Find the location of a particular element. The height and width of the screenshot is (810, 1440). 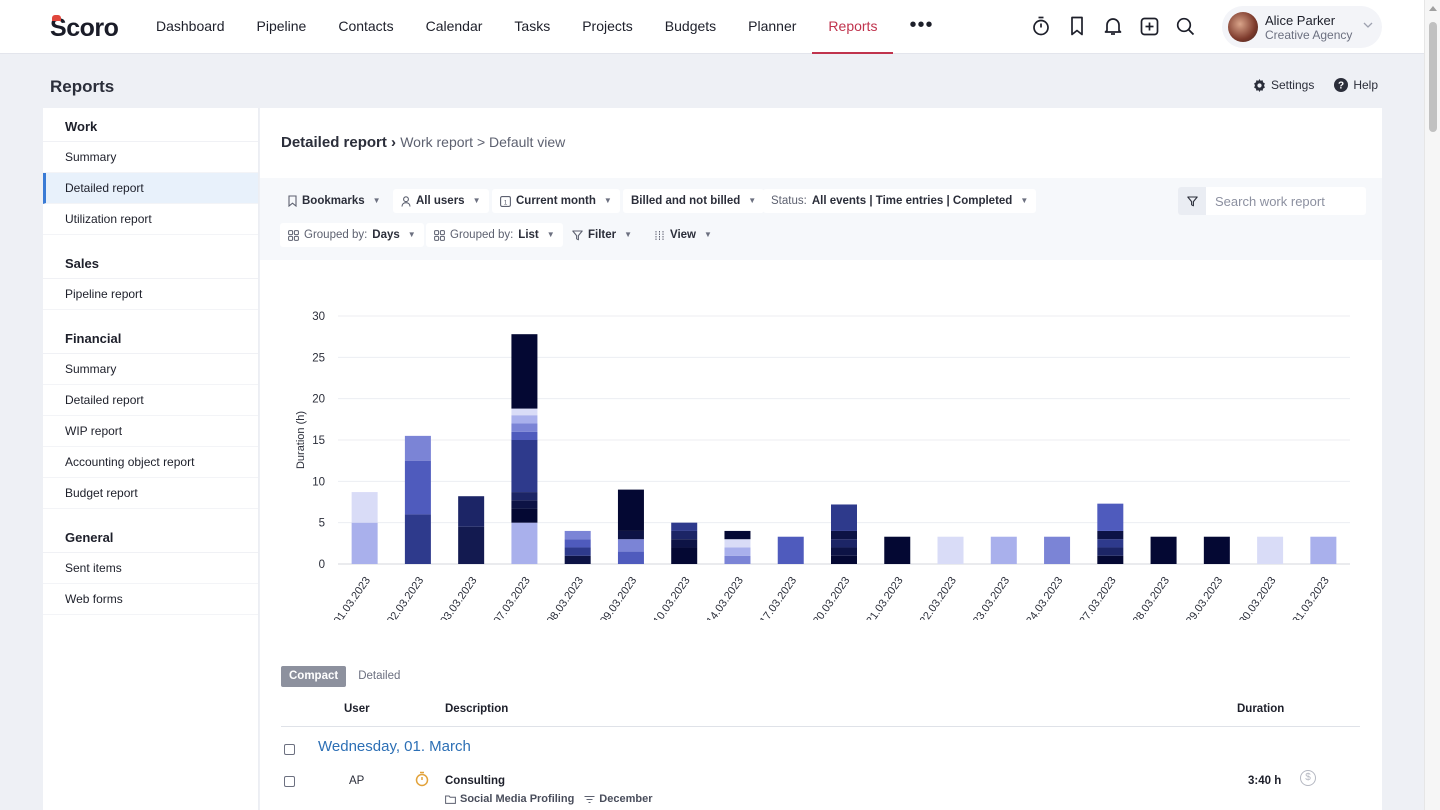

sidebar-item-pipeline-report: Pipeline report is located at coordinates (150, 294).